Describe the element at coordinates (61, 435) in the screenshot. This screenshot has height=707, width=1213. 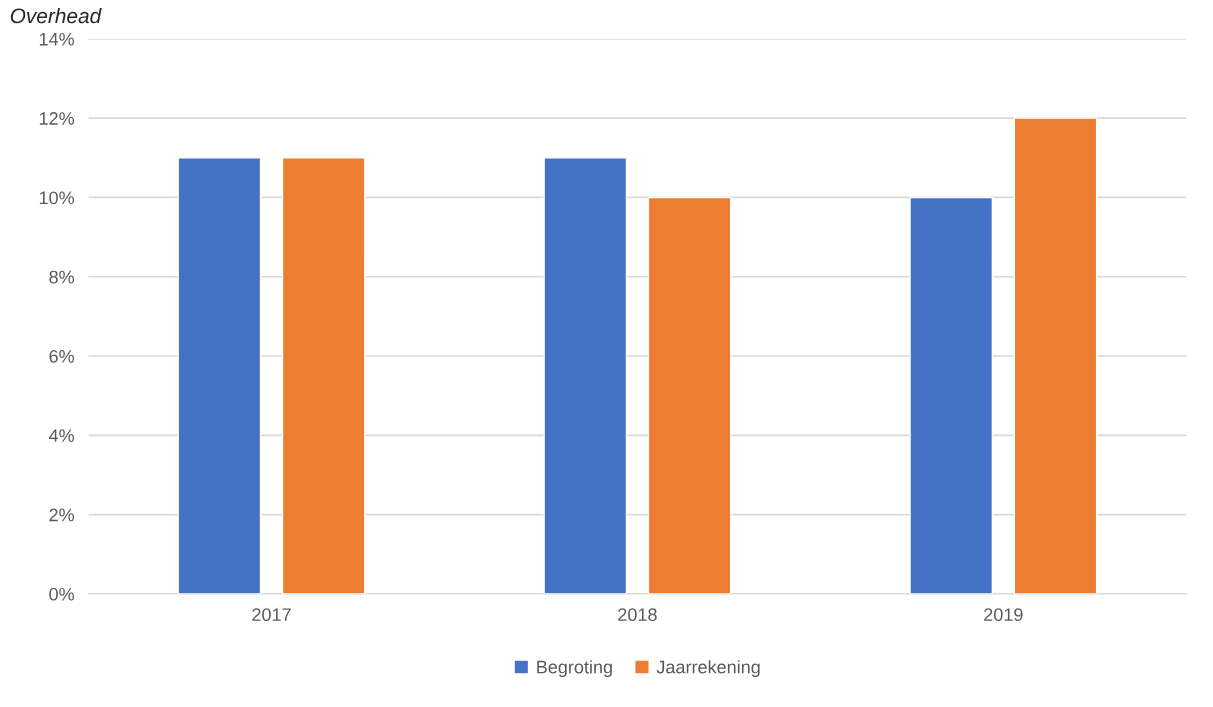
I see `y-tick-label: 4%` at that location.